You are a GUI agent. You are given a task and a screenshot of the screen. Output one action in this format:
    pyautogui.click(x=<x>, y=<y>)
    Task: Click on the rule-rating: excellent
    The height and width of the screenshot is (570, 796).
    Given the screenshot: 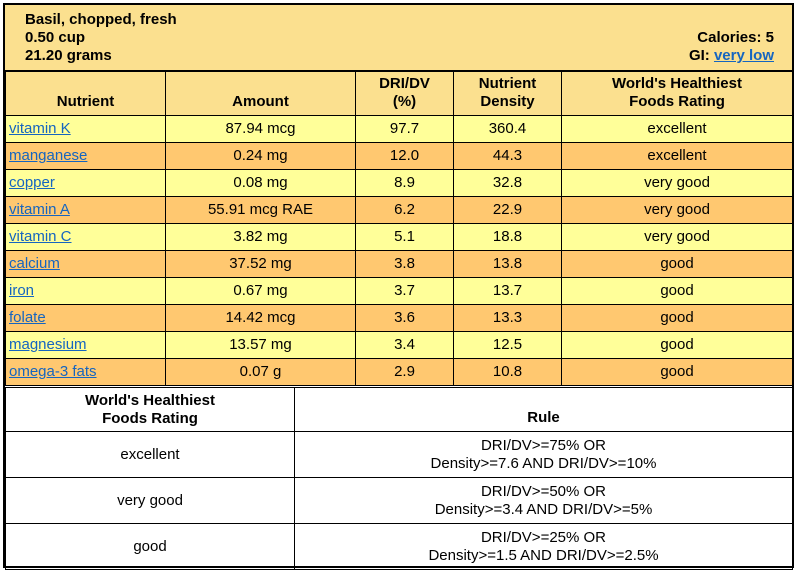 What is the action you would take?
    pyautogui.click(x=150, y=454)
    